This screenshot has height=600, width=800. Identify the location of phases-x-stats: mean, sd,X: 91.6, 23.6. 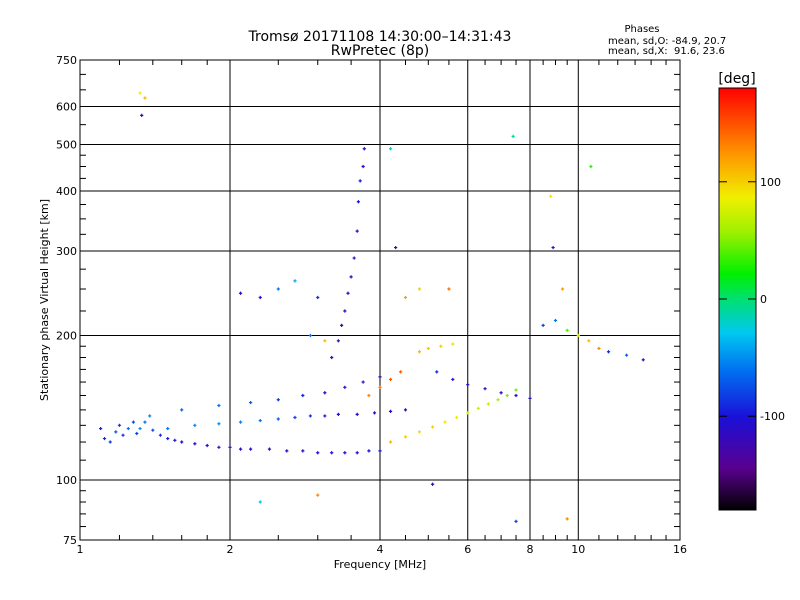
(666, 51).